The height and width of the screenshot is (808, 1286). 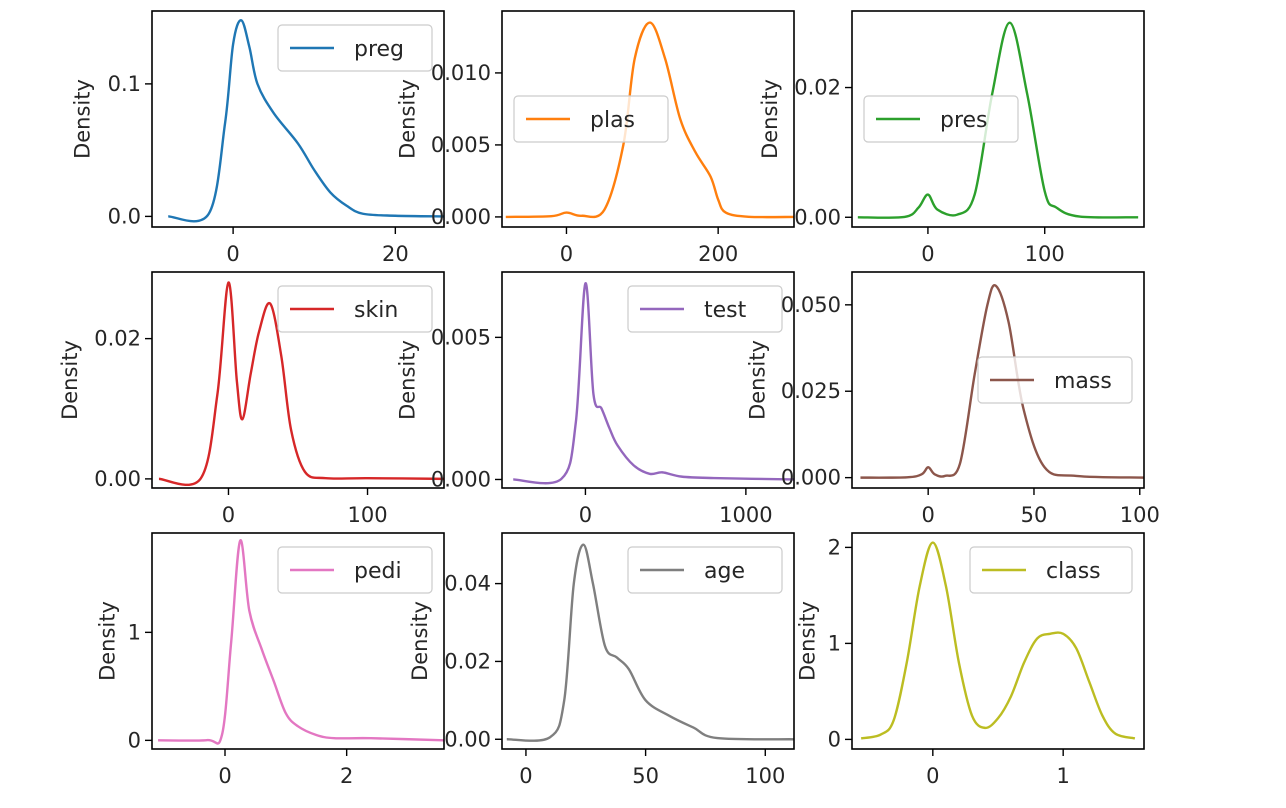 I want to click on subplot-plas: 0 200 0.000 0.005 0.010 Density plas, so click(x=595, y=138).